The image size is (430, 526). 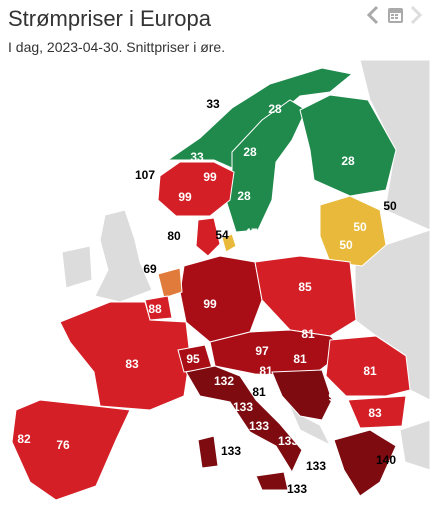 What do you see at coordinates (372, 15) in the screenshot?
I see `prev-button` at bounding box center [372, 15].